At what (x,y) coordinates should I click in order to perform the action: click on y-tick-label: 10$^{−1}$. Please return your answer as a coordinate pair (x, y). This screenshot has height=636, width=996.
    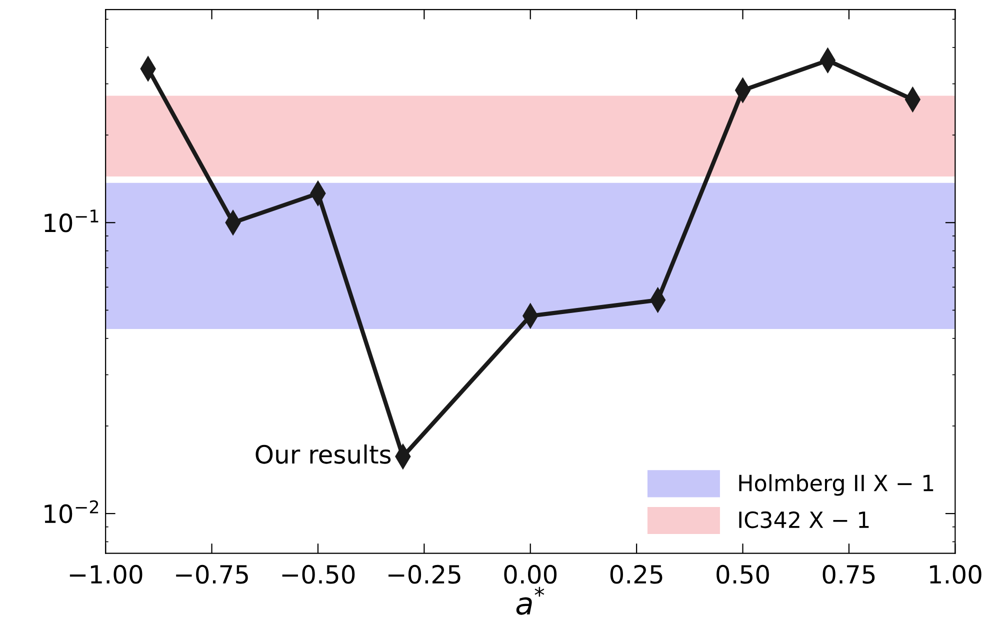
    Looking at the image, I should click on (71, 221).